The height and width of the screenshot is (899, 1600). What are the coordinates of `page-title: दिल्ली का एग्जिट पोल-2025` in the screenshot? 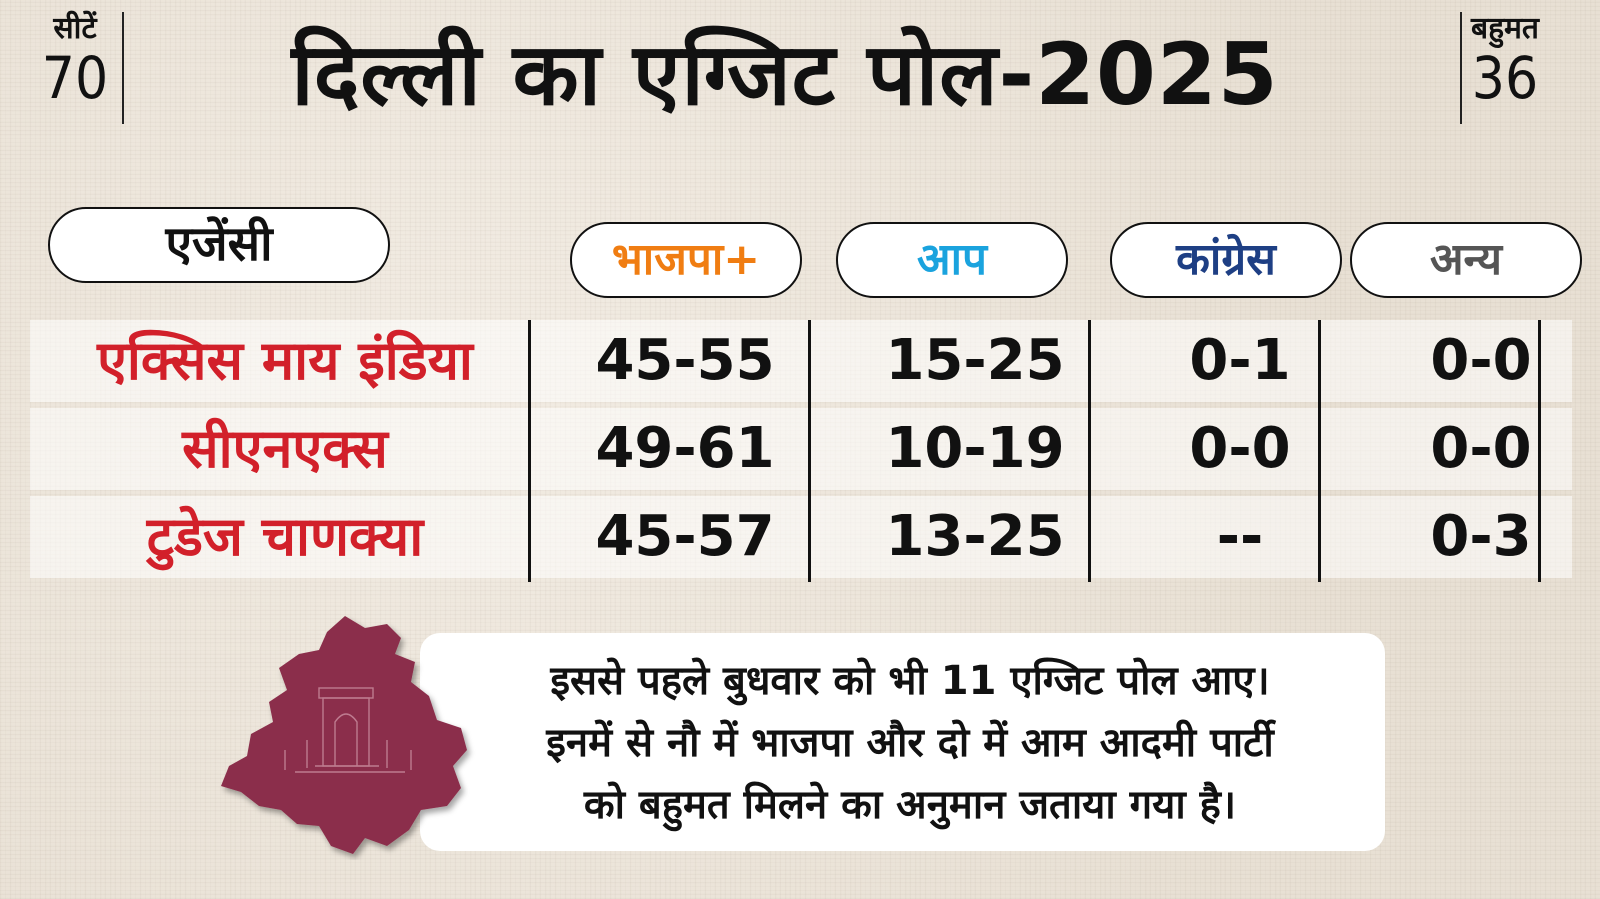 It's located at (785, 75).